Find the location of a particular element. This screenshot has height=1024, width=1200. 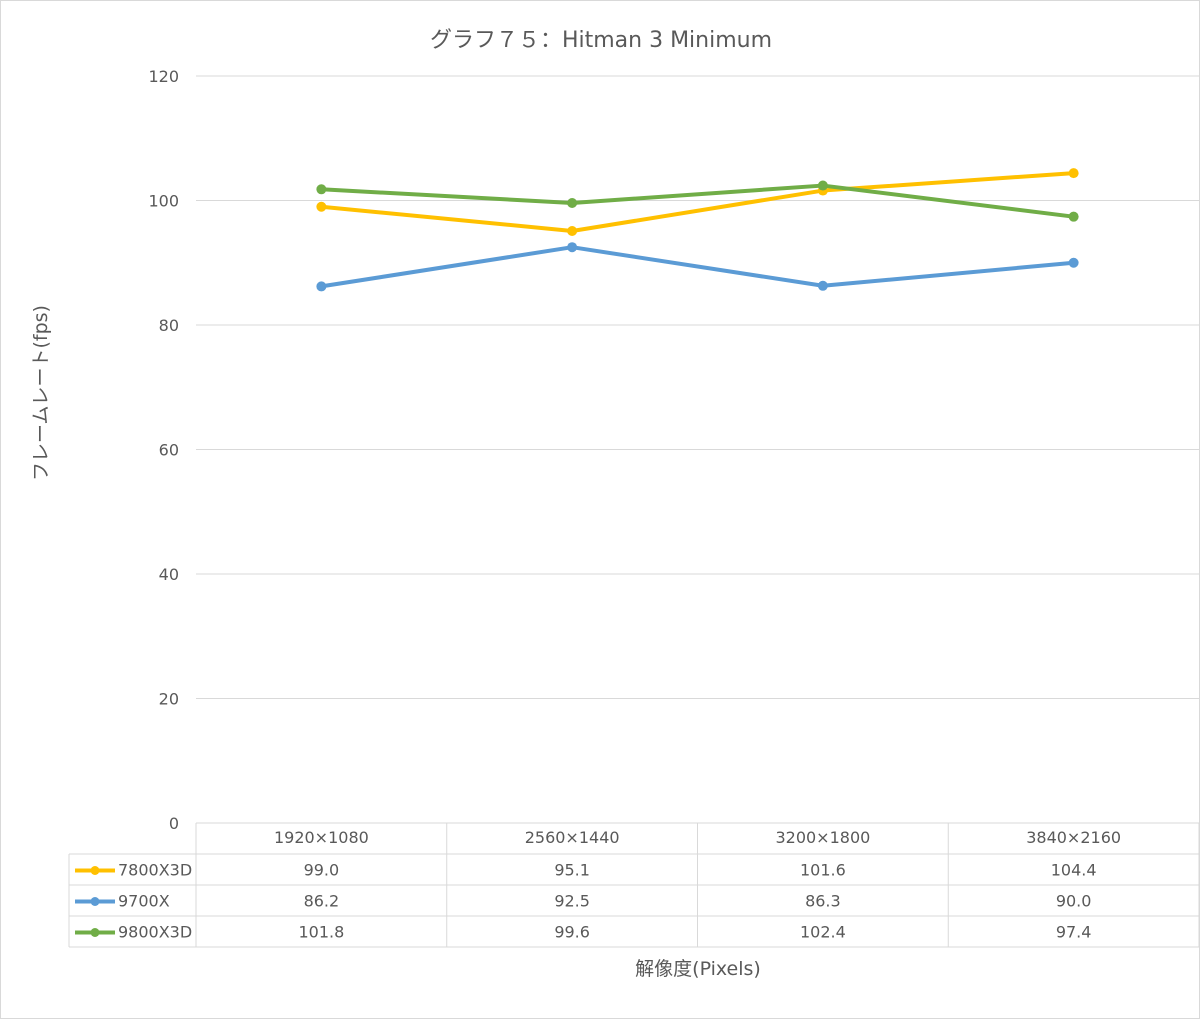

x-category-label: 3840×2160 is located at coordinates (1073, 837).